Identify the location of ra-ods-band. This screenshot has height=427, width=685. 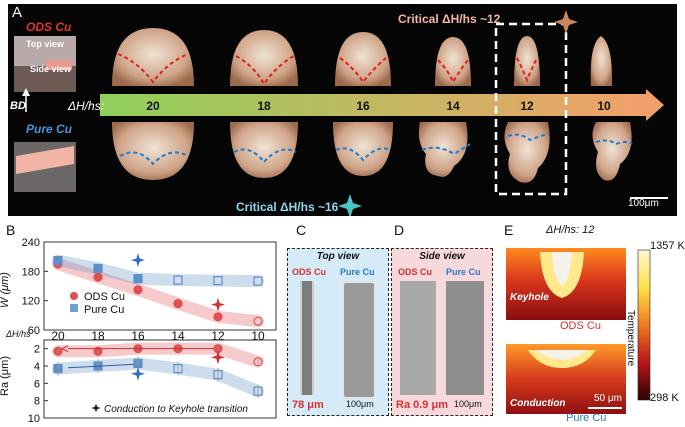
(158, 355).